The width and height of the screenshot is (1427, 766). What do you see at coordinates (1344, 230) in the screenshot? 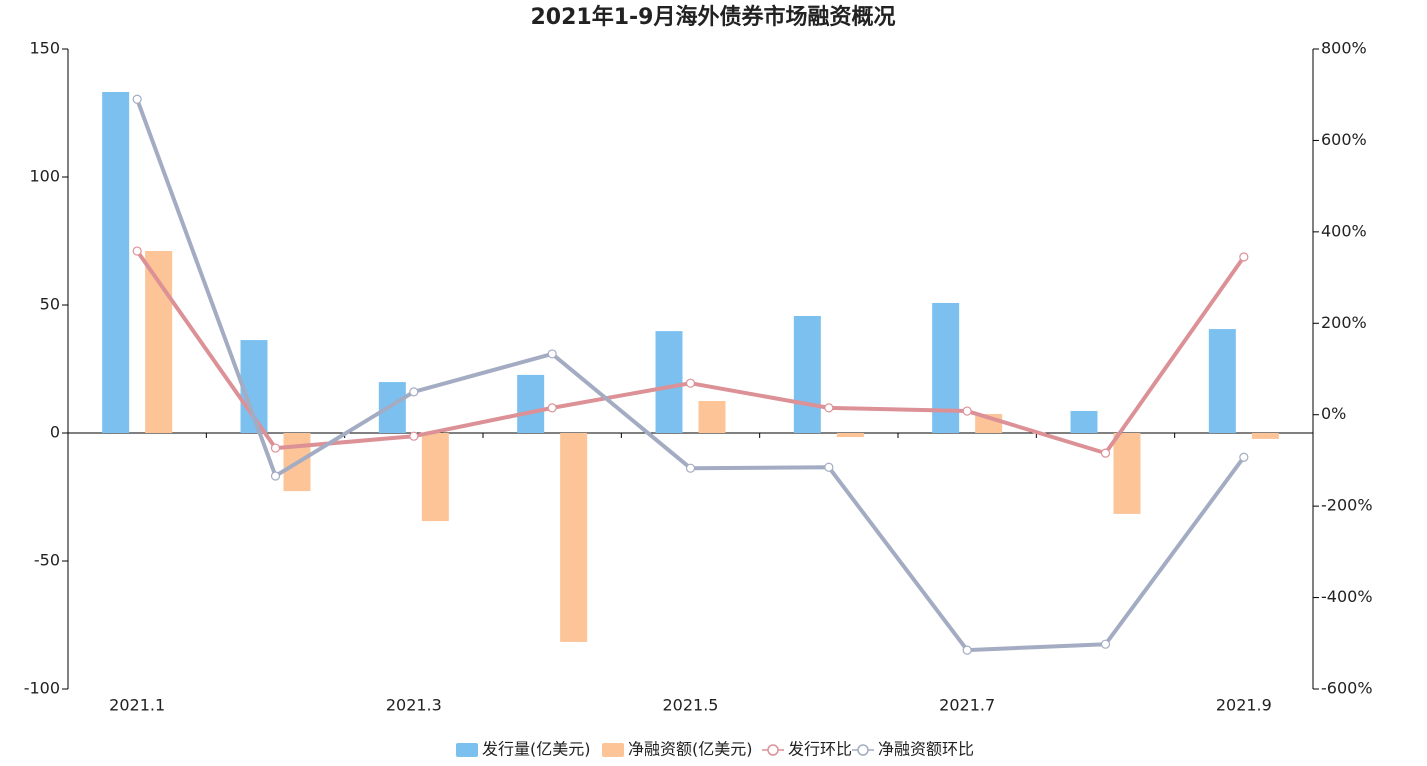
I see `y2-tick-label: 400%` at bounding box center [1344, 230].